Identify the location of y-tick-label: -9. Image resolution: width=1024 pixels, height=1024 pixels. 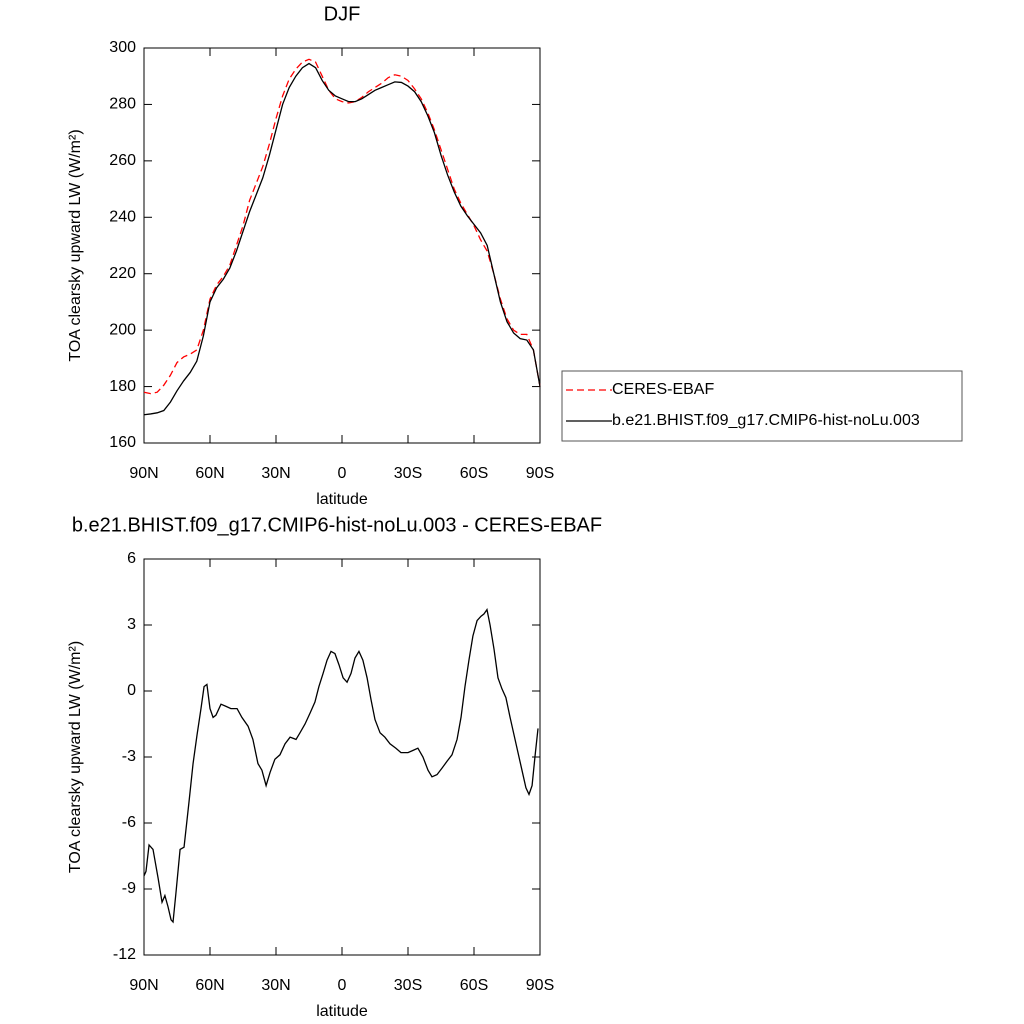
(129, 888).